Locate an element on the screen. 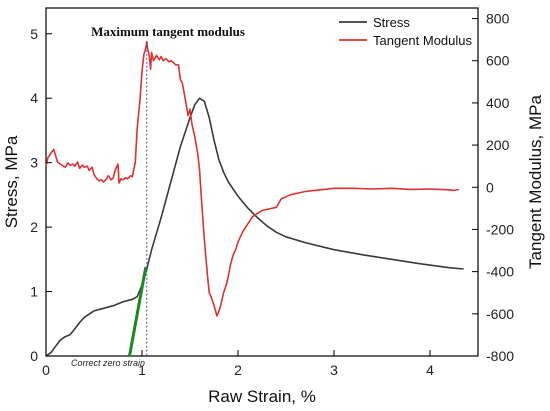 The height and width of the screenshot is (411, 550). y-right-tick-label: 800 is located at coordinates (498, 19).